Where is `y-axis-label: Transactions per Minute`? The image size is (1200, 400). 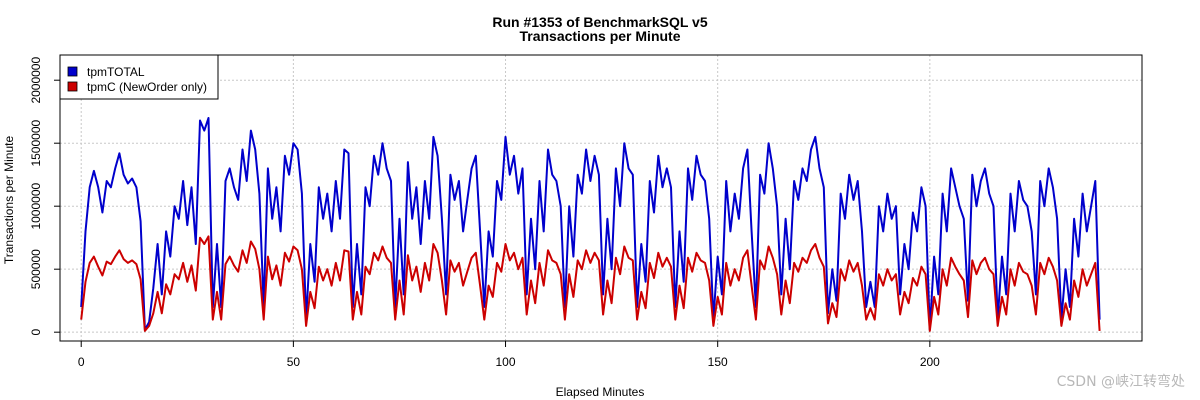 y-axis-label: Transactions per Minute is located at coordinates (9, 200).